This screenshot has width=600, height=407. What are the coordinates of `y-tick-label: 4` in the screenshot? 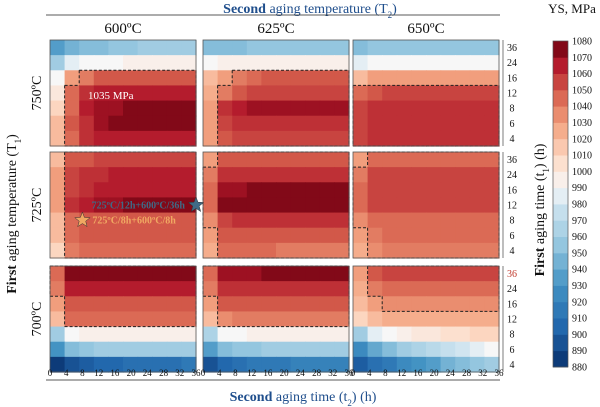 It's located at (512, 139).